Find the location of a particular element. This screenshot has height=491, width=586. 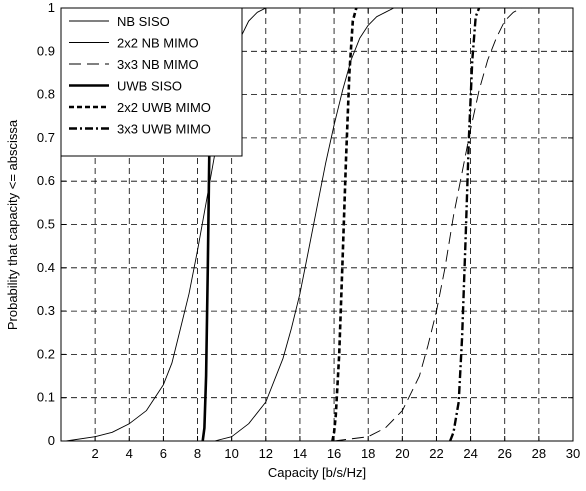

x-tick-label: 16 is located at coordinates (334, 453).